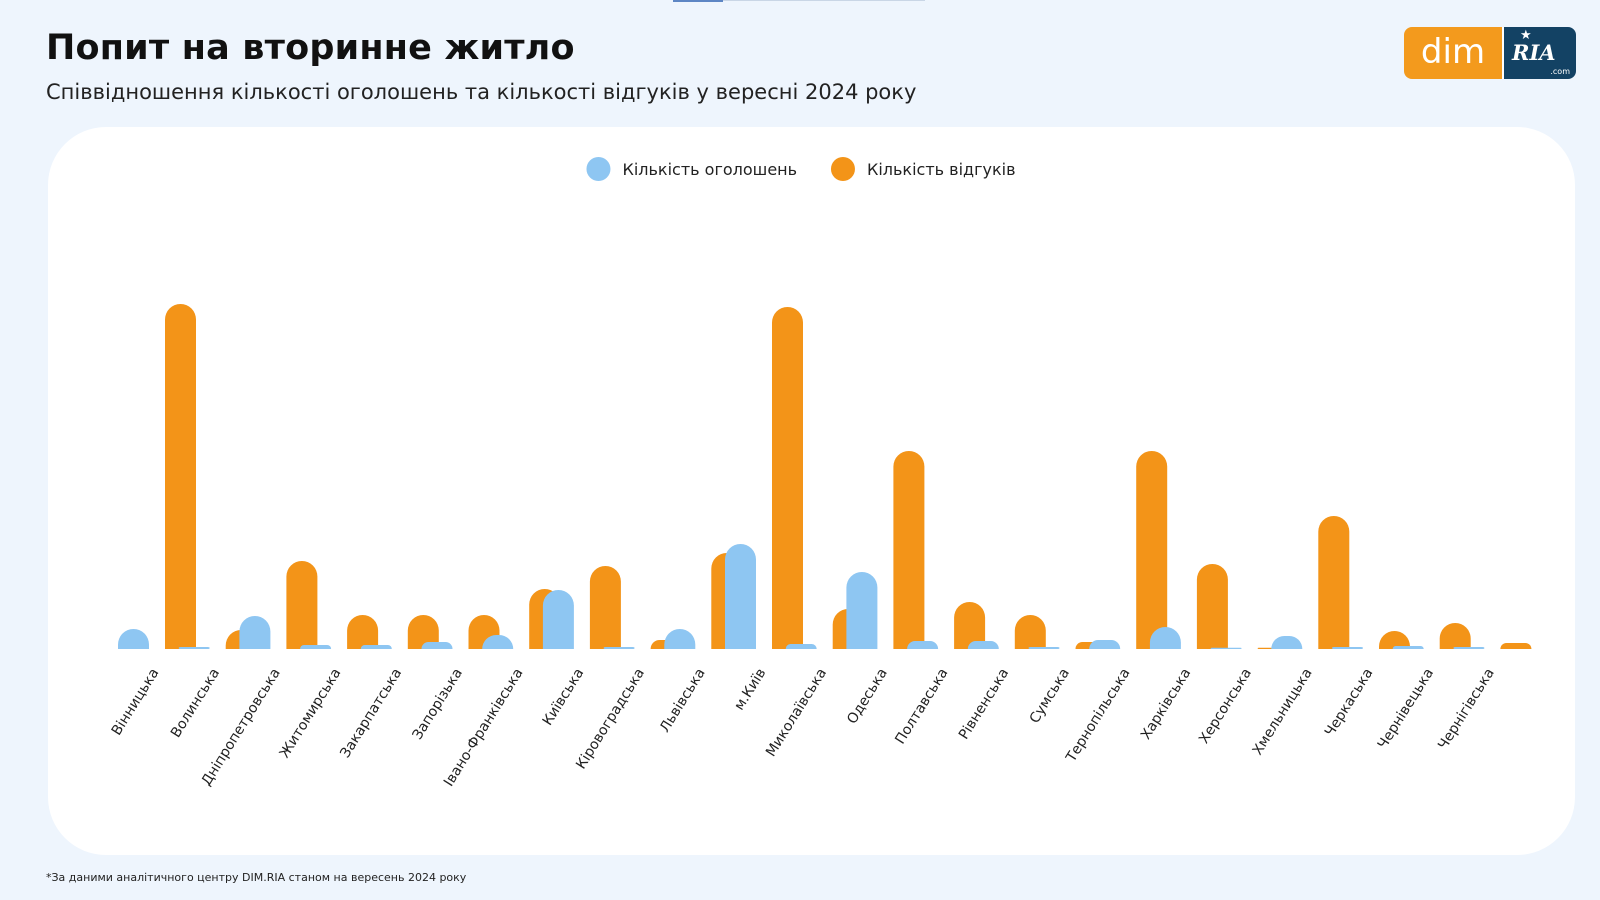 The image size is (1600, 900). What do you see at coordinates (1526, 35) in the screenshot?
I see `star-icon: ★` at bounding box center [1526, 35].